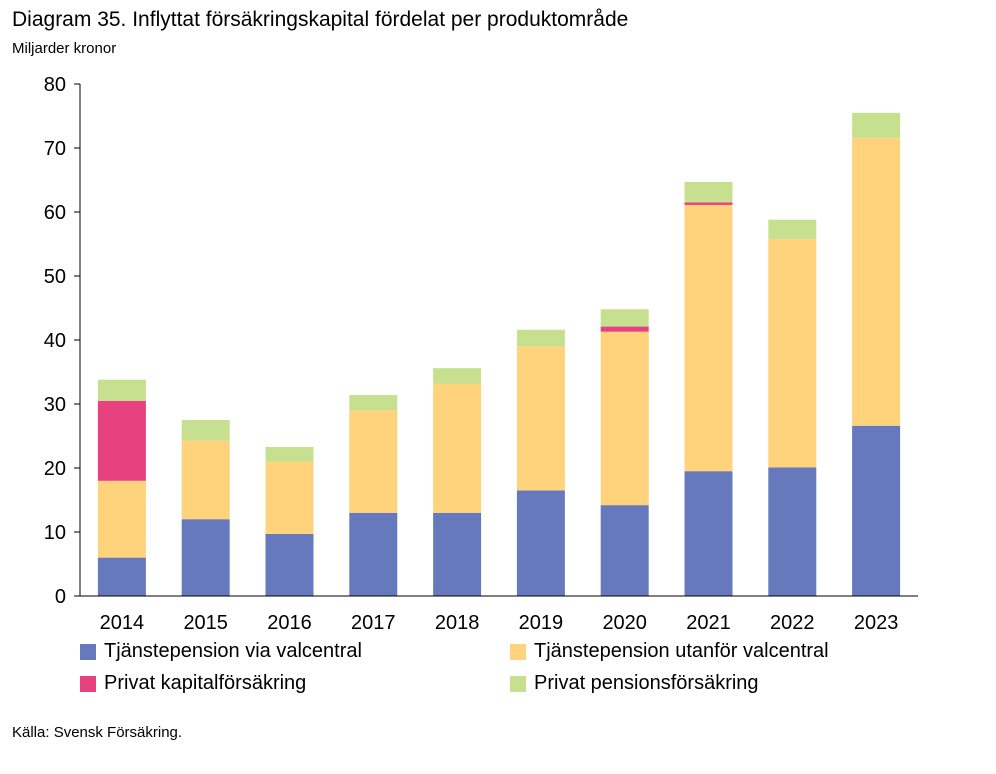  I want to click on y-tick-label: 30, so click(55, 405).